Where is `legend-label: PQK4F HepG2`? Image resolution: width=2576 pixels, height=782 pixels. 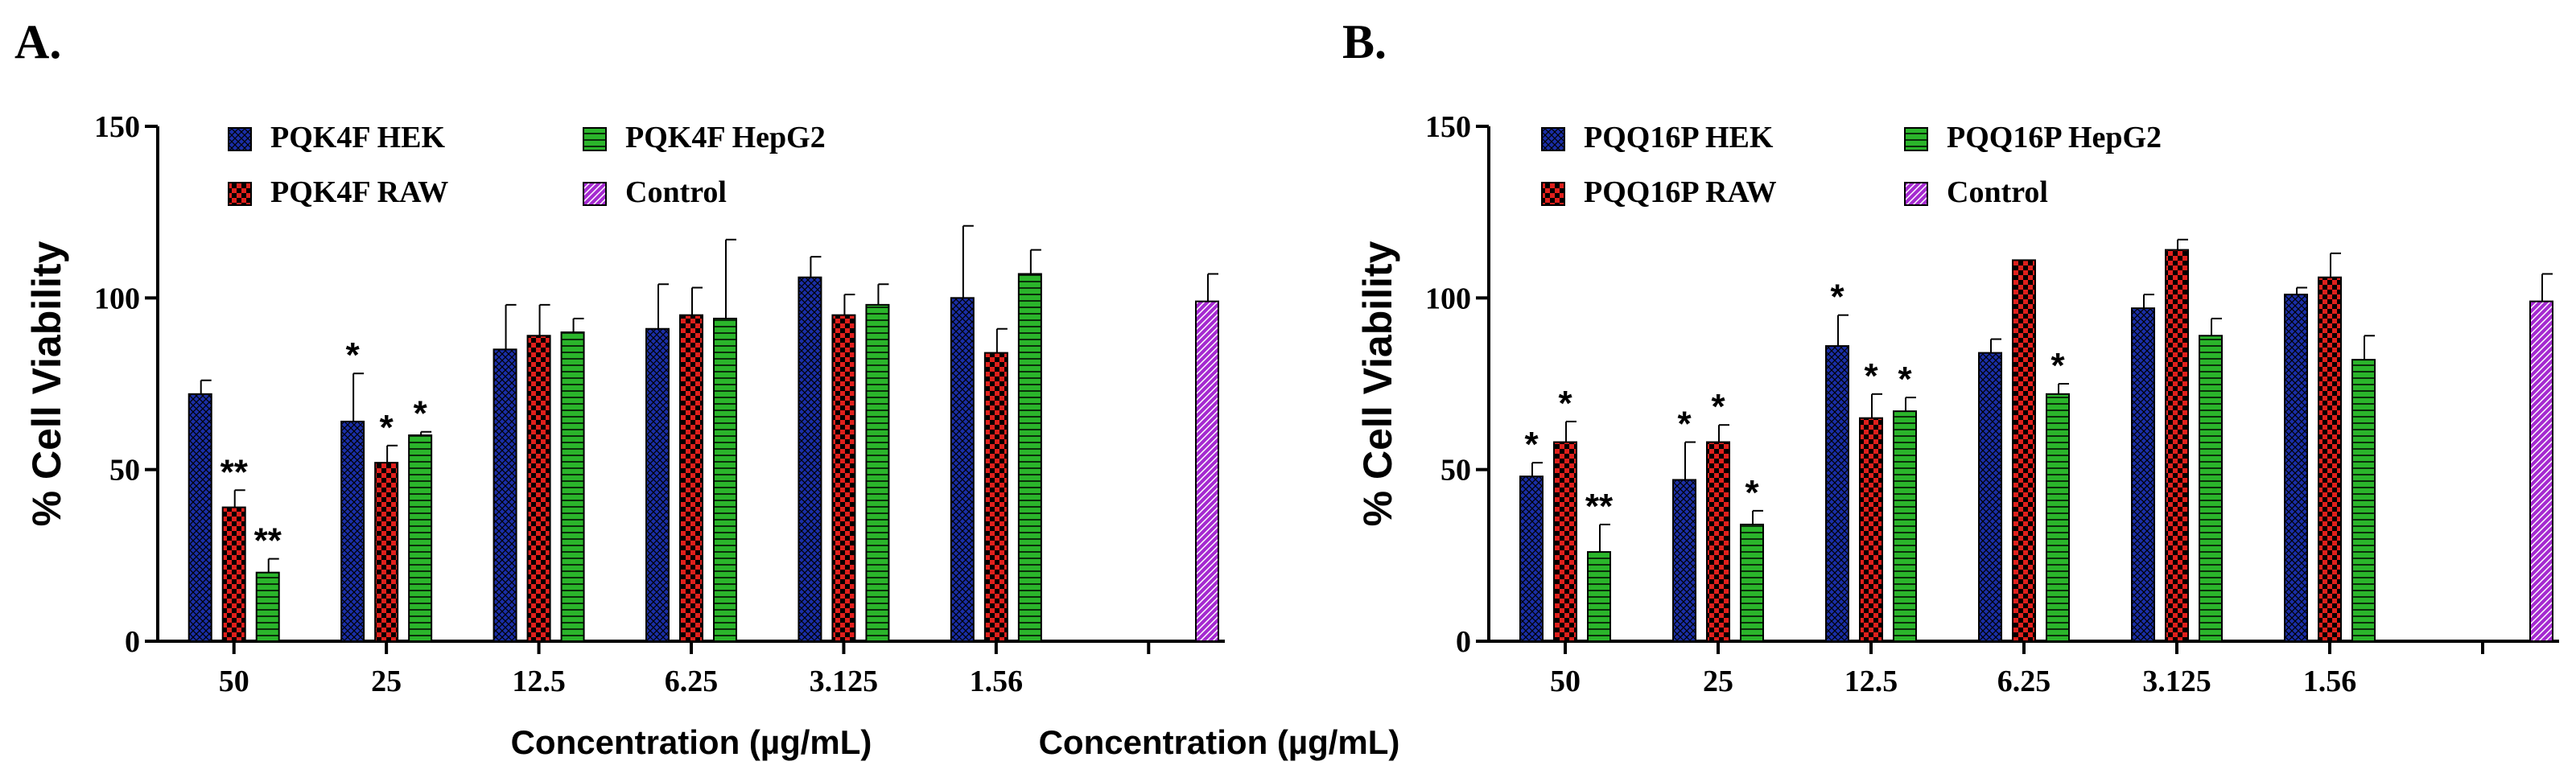
legend-label: PQK4F HepG2 is located at coordinates (725, 137).